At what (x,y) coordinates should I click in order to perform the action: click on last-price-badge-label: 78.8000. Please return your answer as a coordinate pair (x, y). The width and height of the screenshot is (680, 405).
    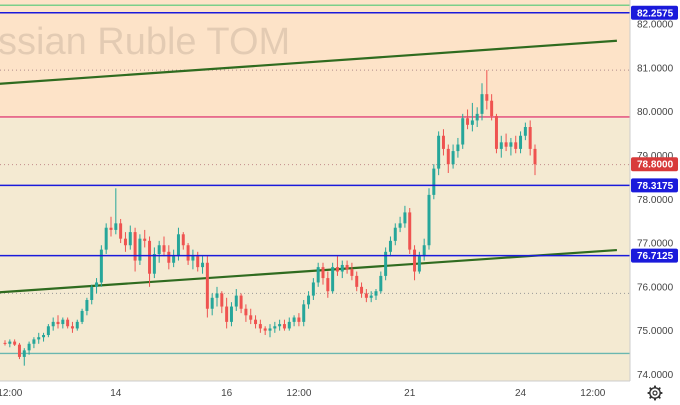
    Looking at the image, I should click on (655, 165).